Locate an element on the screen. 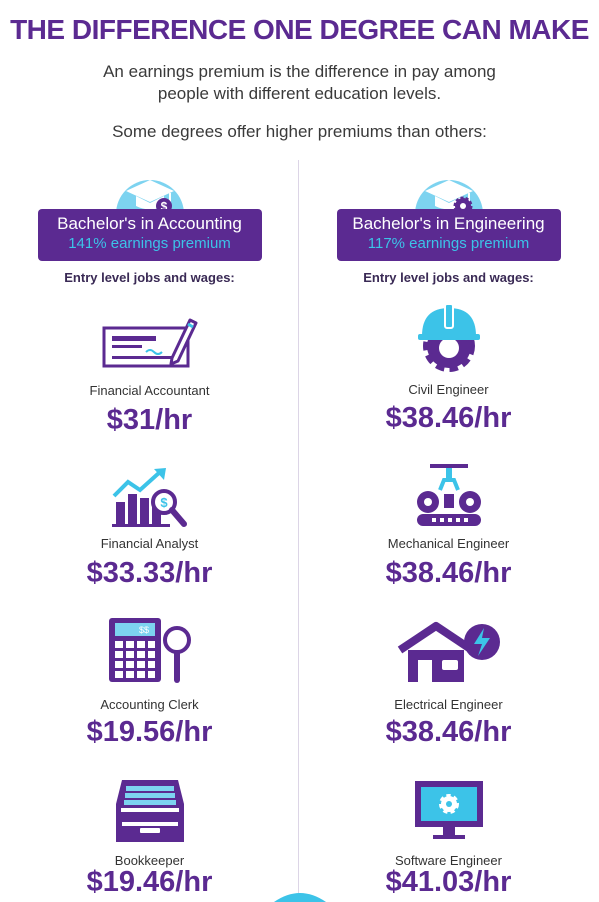 This screenshot has width=599, height=902. job-wage: $19.56/hr is located at coordinates (149, 732).